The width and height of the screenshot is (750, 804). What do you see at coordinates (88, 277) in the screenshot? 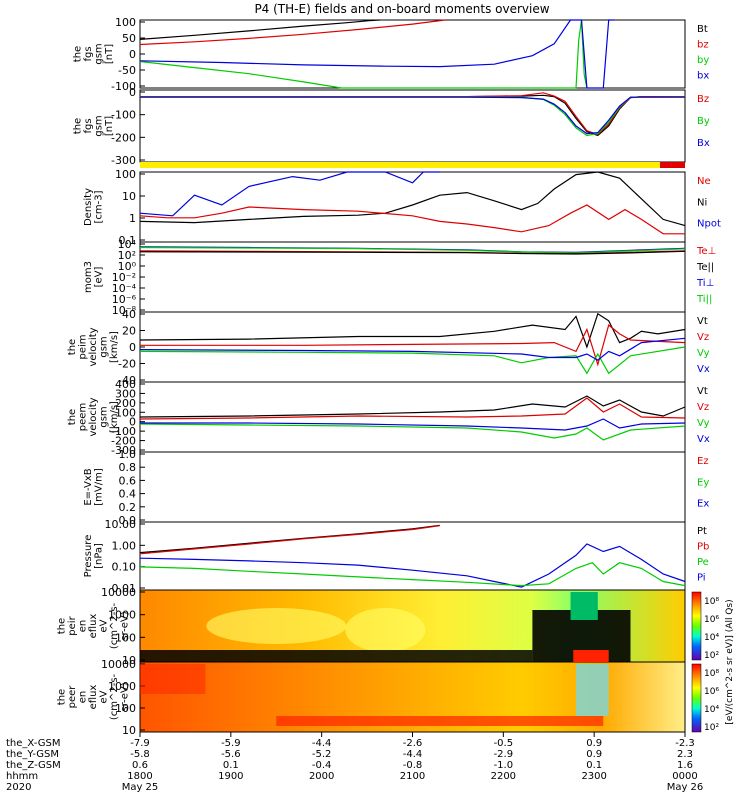
I see `ylabel-line: mom3` at bounding box center [88, 277].